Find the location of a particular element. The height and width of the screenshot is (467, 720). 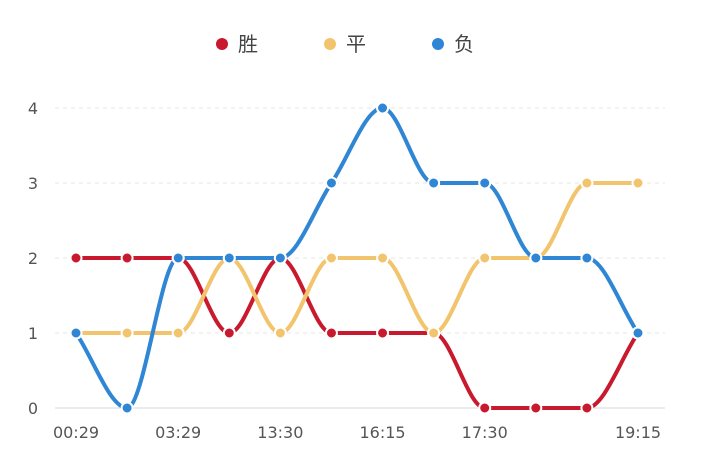

y-tick-label: 1 is located at coordinates (33, 333).